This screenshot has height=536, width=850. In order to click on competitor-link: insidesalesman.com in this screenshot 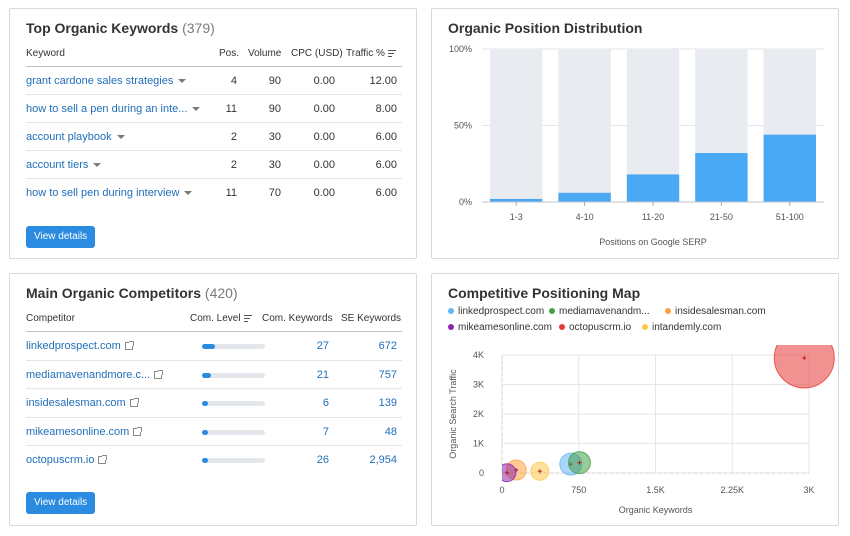, I will do `click(82, 403)`.